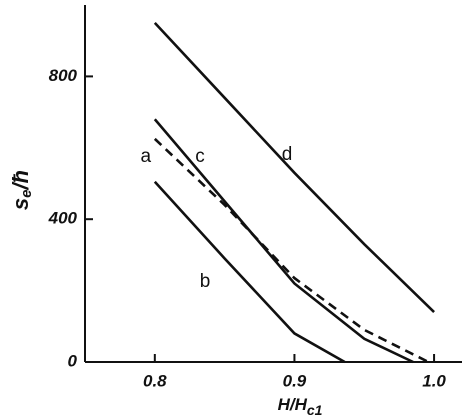 The height and width of the screenshot is (419, 474). I want to click on x-tick-label: 0.9, so click(295, 380).